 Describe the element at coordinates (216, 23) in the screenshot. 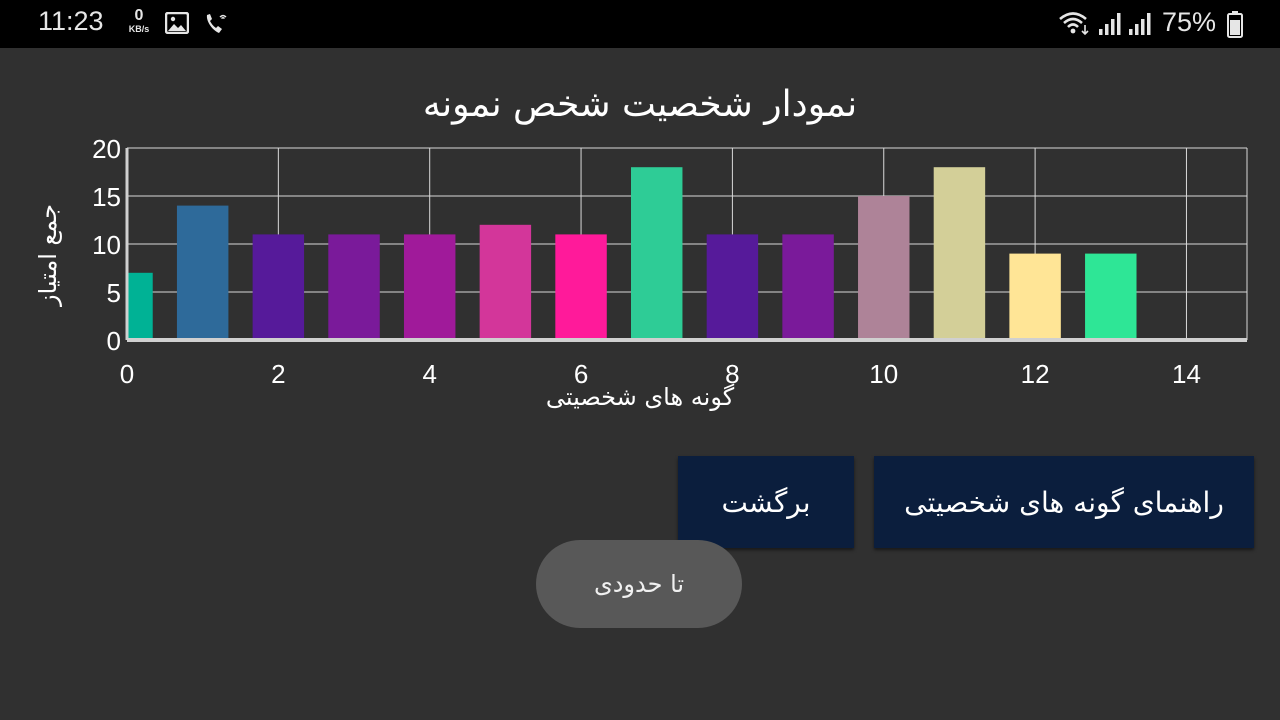

I see `wifi-call-icon` at that location.